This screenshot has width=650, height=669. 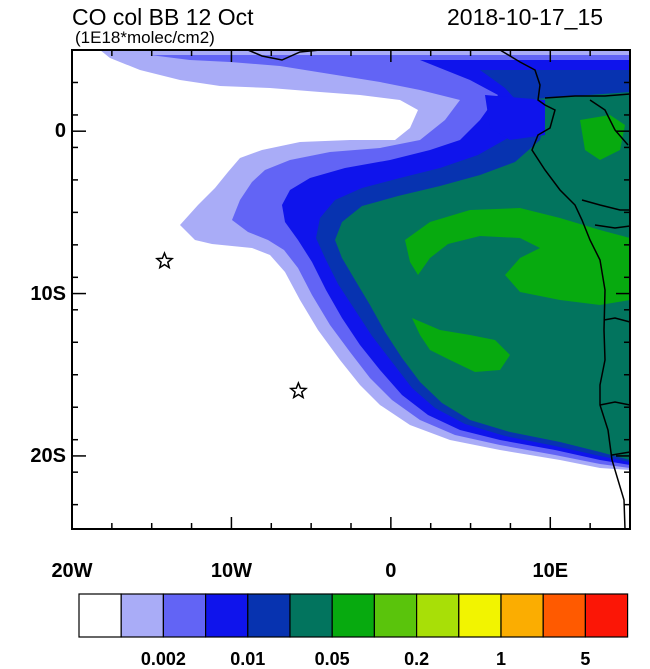 What do you see at coordinates (48, 293) in the screenshot?
I see `y-tick-label: 10S` at bounding box center [48, 293].